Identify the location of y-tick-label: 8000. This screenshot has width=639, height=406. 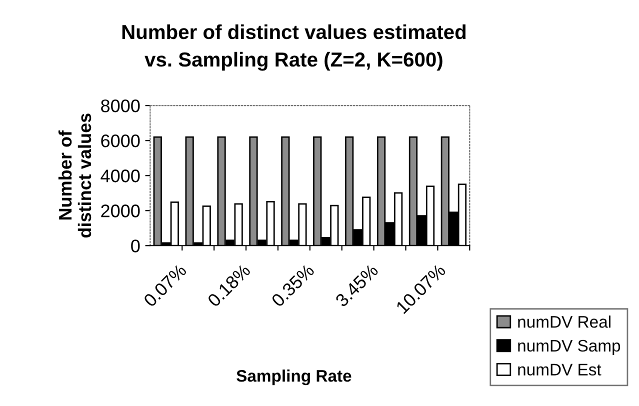
(120, 105).